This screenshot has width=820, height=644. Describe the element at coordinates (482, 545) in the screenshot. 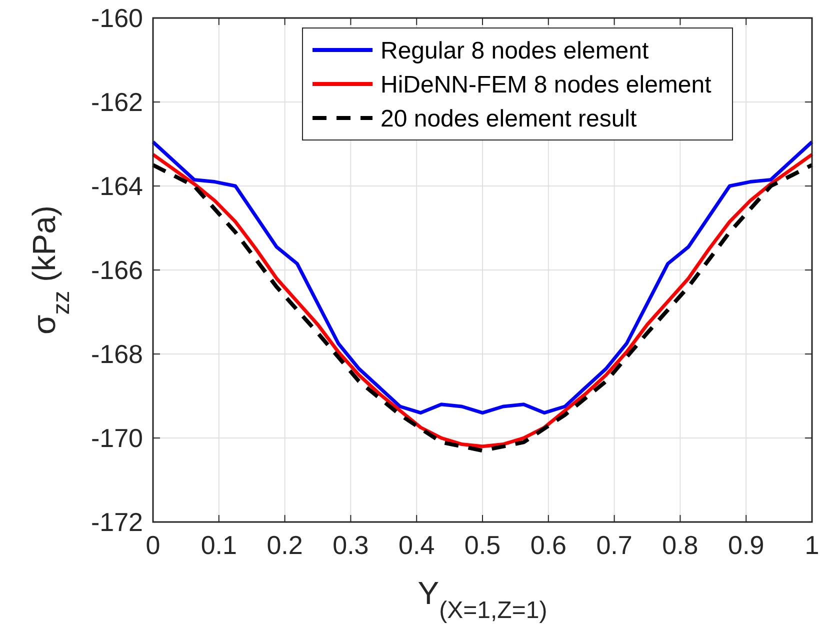

I see `x-tick-label: 0.5` at that location.